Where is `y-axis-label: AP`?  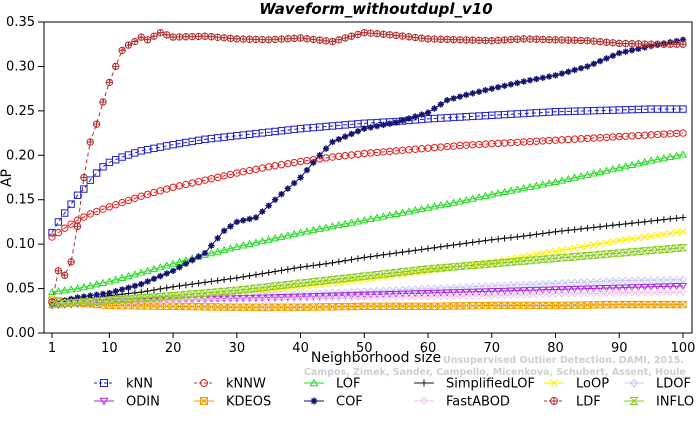 y-axis-label: AP is located at coordinates (7, 178).